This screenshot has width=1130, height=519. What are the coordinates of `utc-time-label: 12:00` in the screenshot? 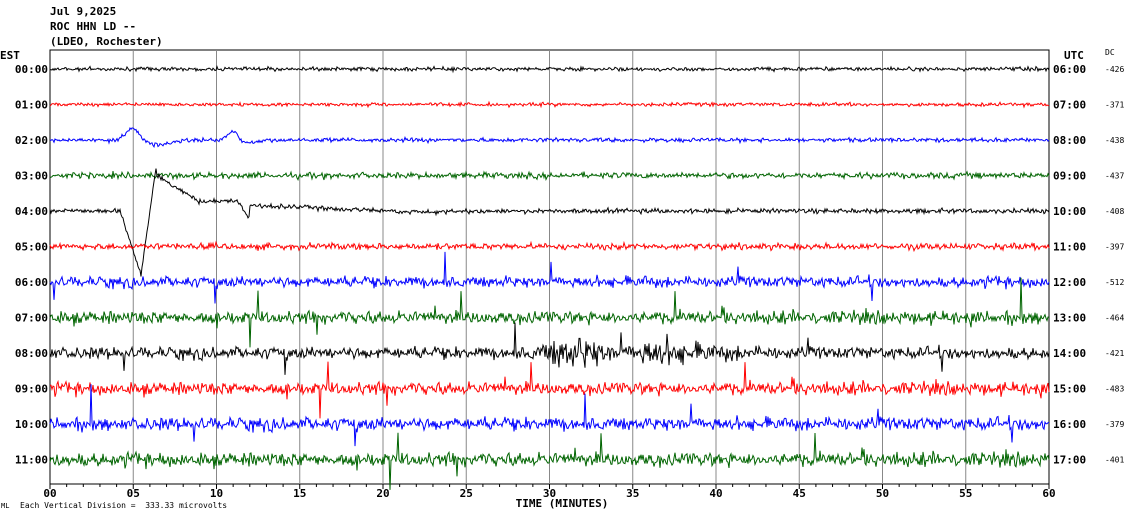 It's located at (1069, 282).